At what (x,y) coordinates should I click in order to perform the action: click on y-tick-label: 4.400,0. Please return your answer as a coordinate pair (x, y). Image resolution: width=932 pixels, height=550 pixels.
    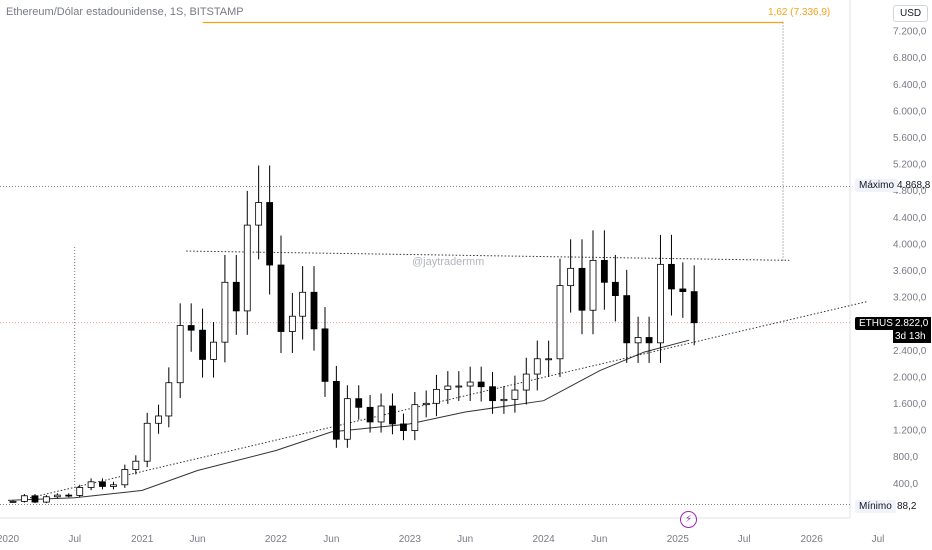
    Looking at the image, I should click on (910, 218).